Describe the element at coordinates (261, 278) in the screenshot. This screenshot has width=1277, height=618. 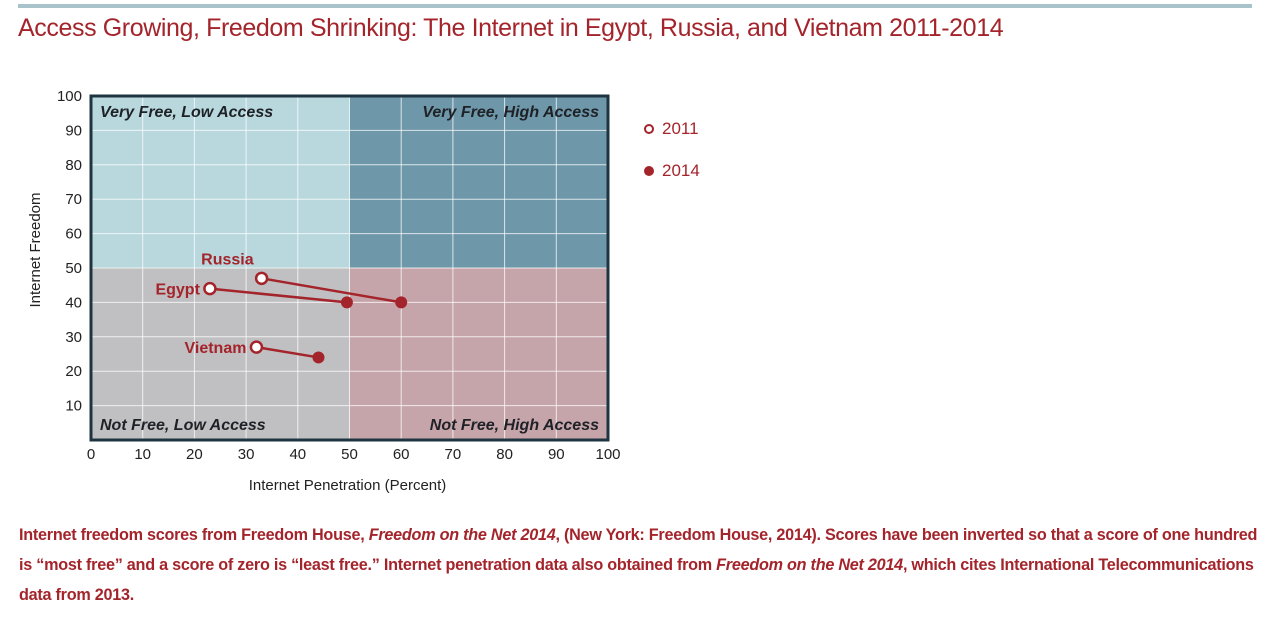
I see `point-2011-russia` at that location.